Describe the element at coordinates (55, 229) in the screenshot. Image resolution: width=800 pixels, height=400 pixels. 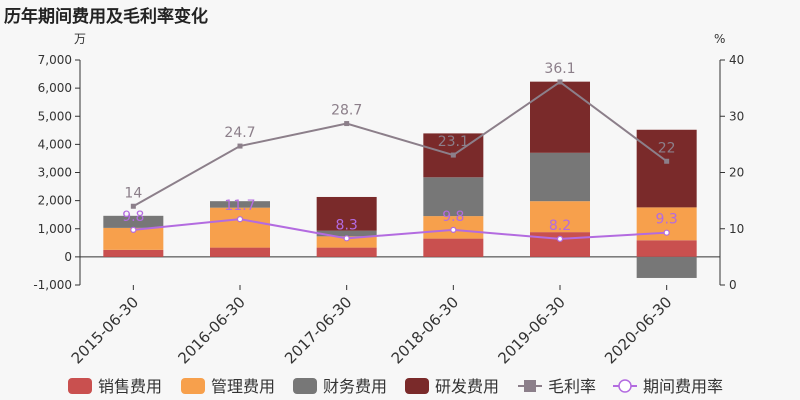
I see `left-tick-label: 1,000` at that location.